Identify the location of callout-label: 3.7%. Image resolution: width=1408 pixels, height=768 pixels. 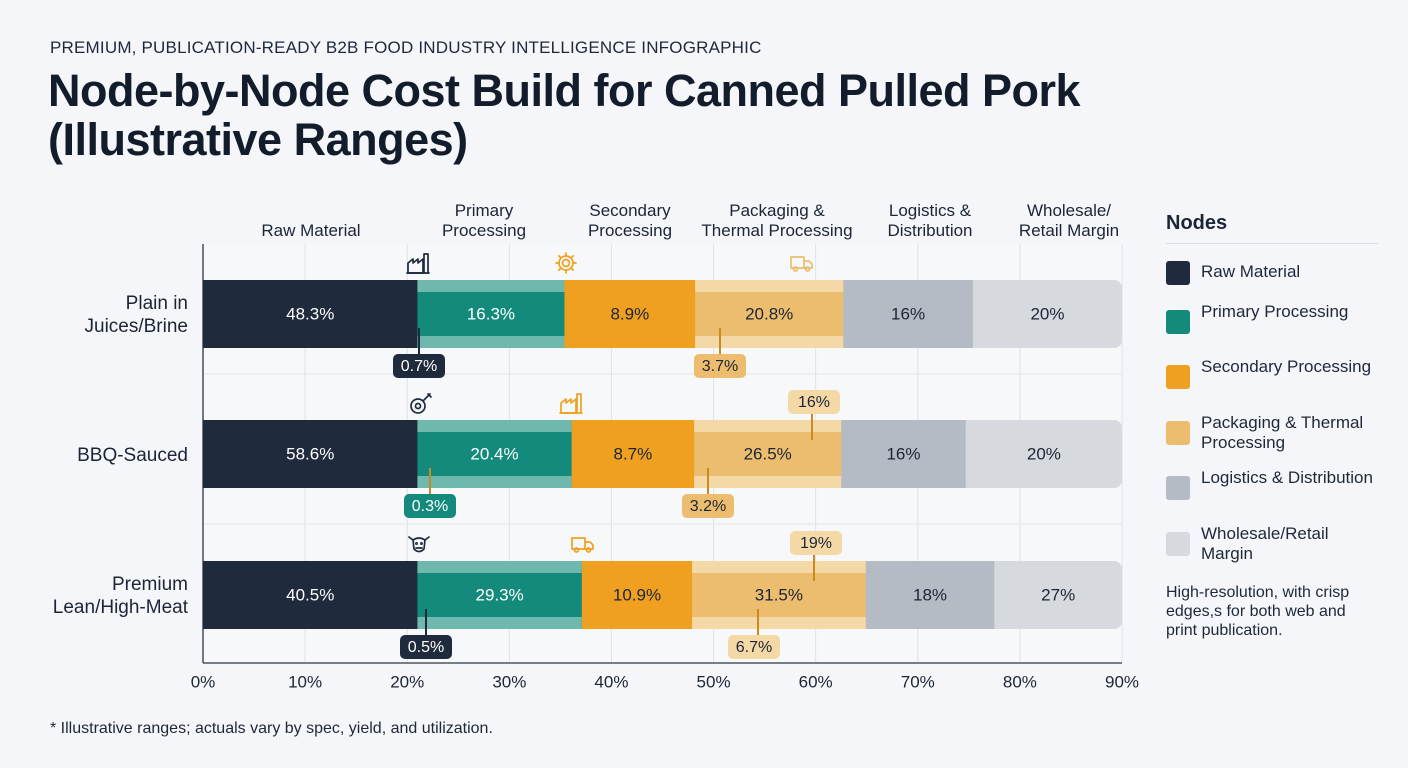
(720, 366).